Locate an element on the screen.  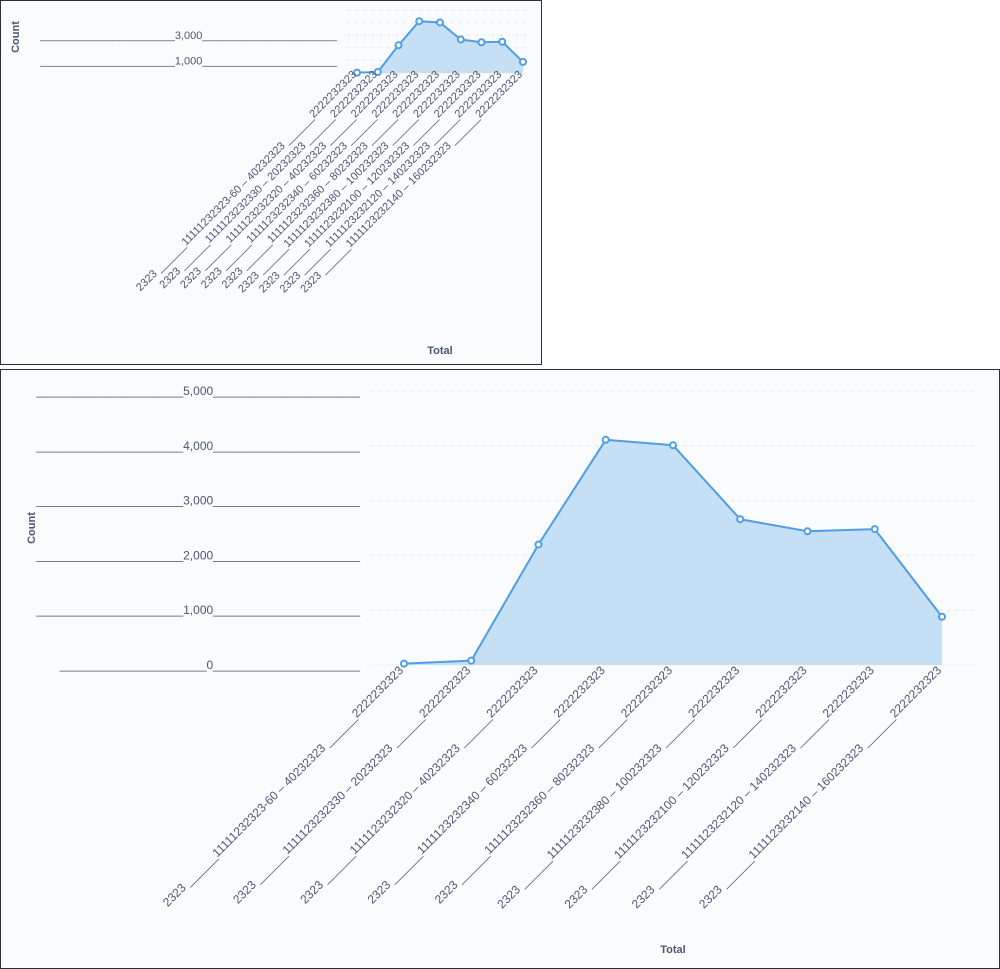
large-y-axis-title: Count is located at coordinates (32, 528).